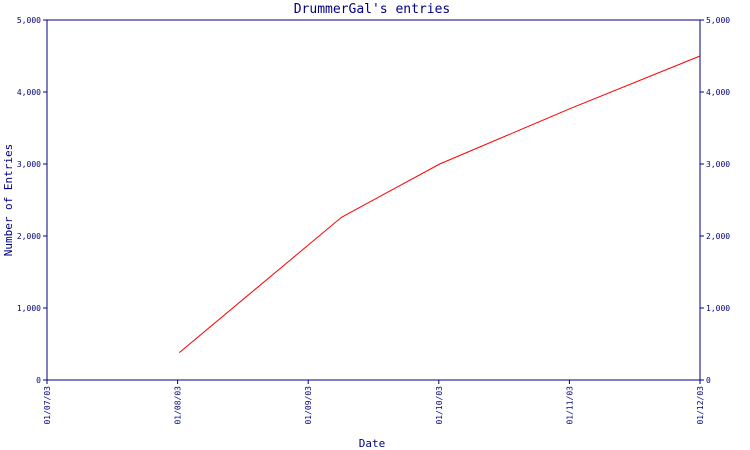  What do you see at coordinates (708, 380) in the screenshot?
I see `y-tick-label-right: 0` at bounding box center [708, 380].